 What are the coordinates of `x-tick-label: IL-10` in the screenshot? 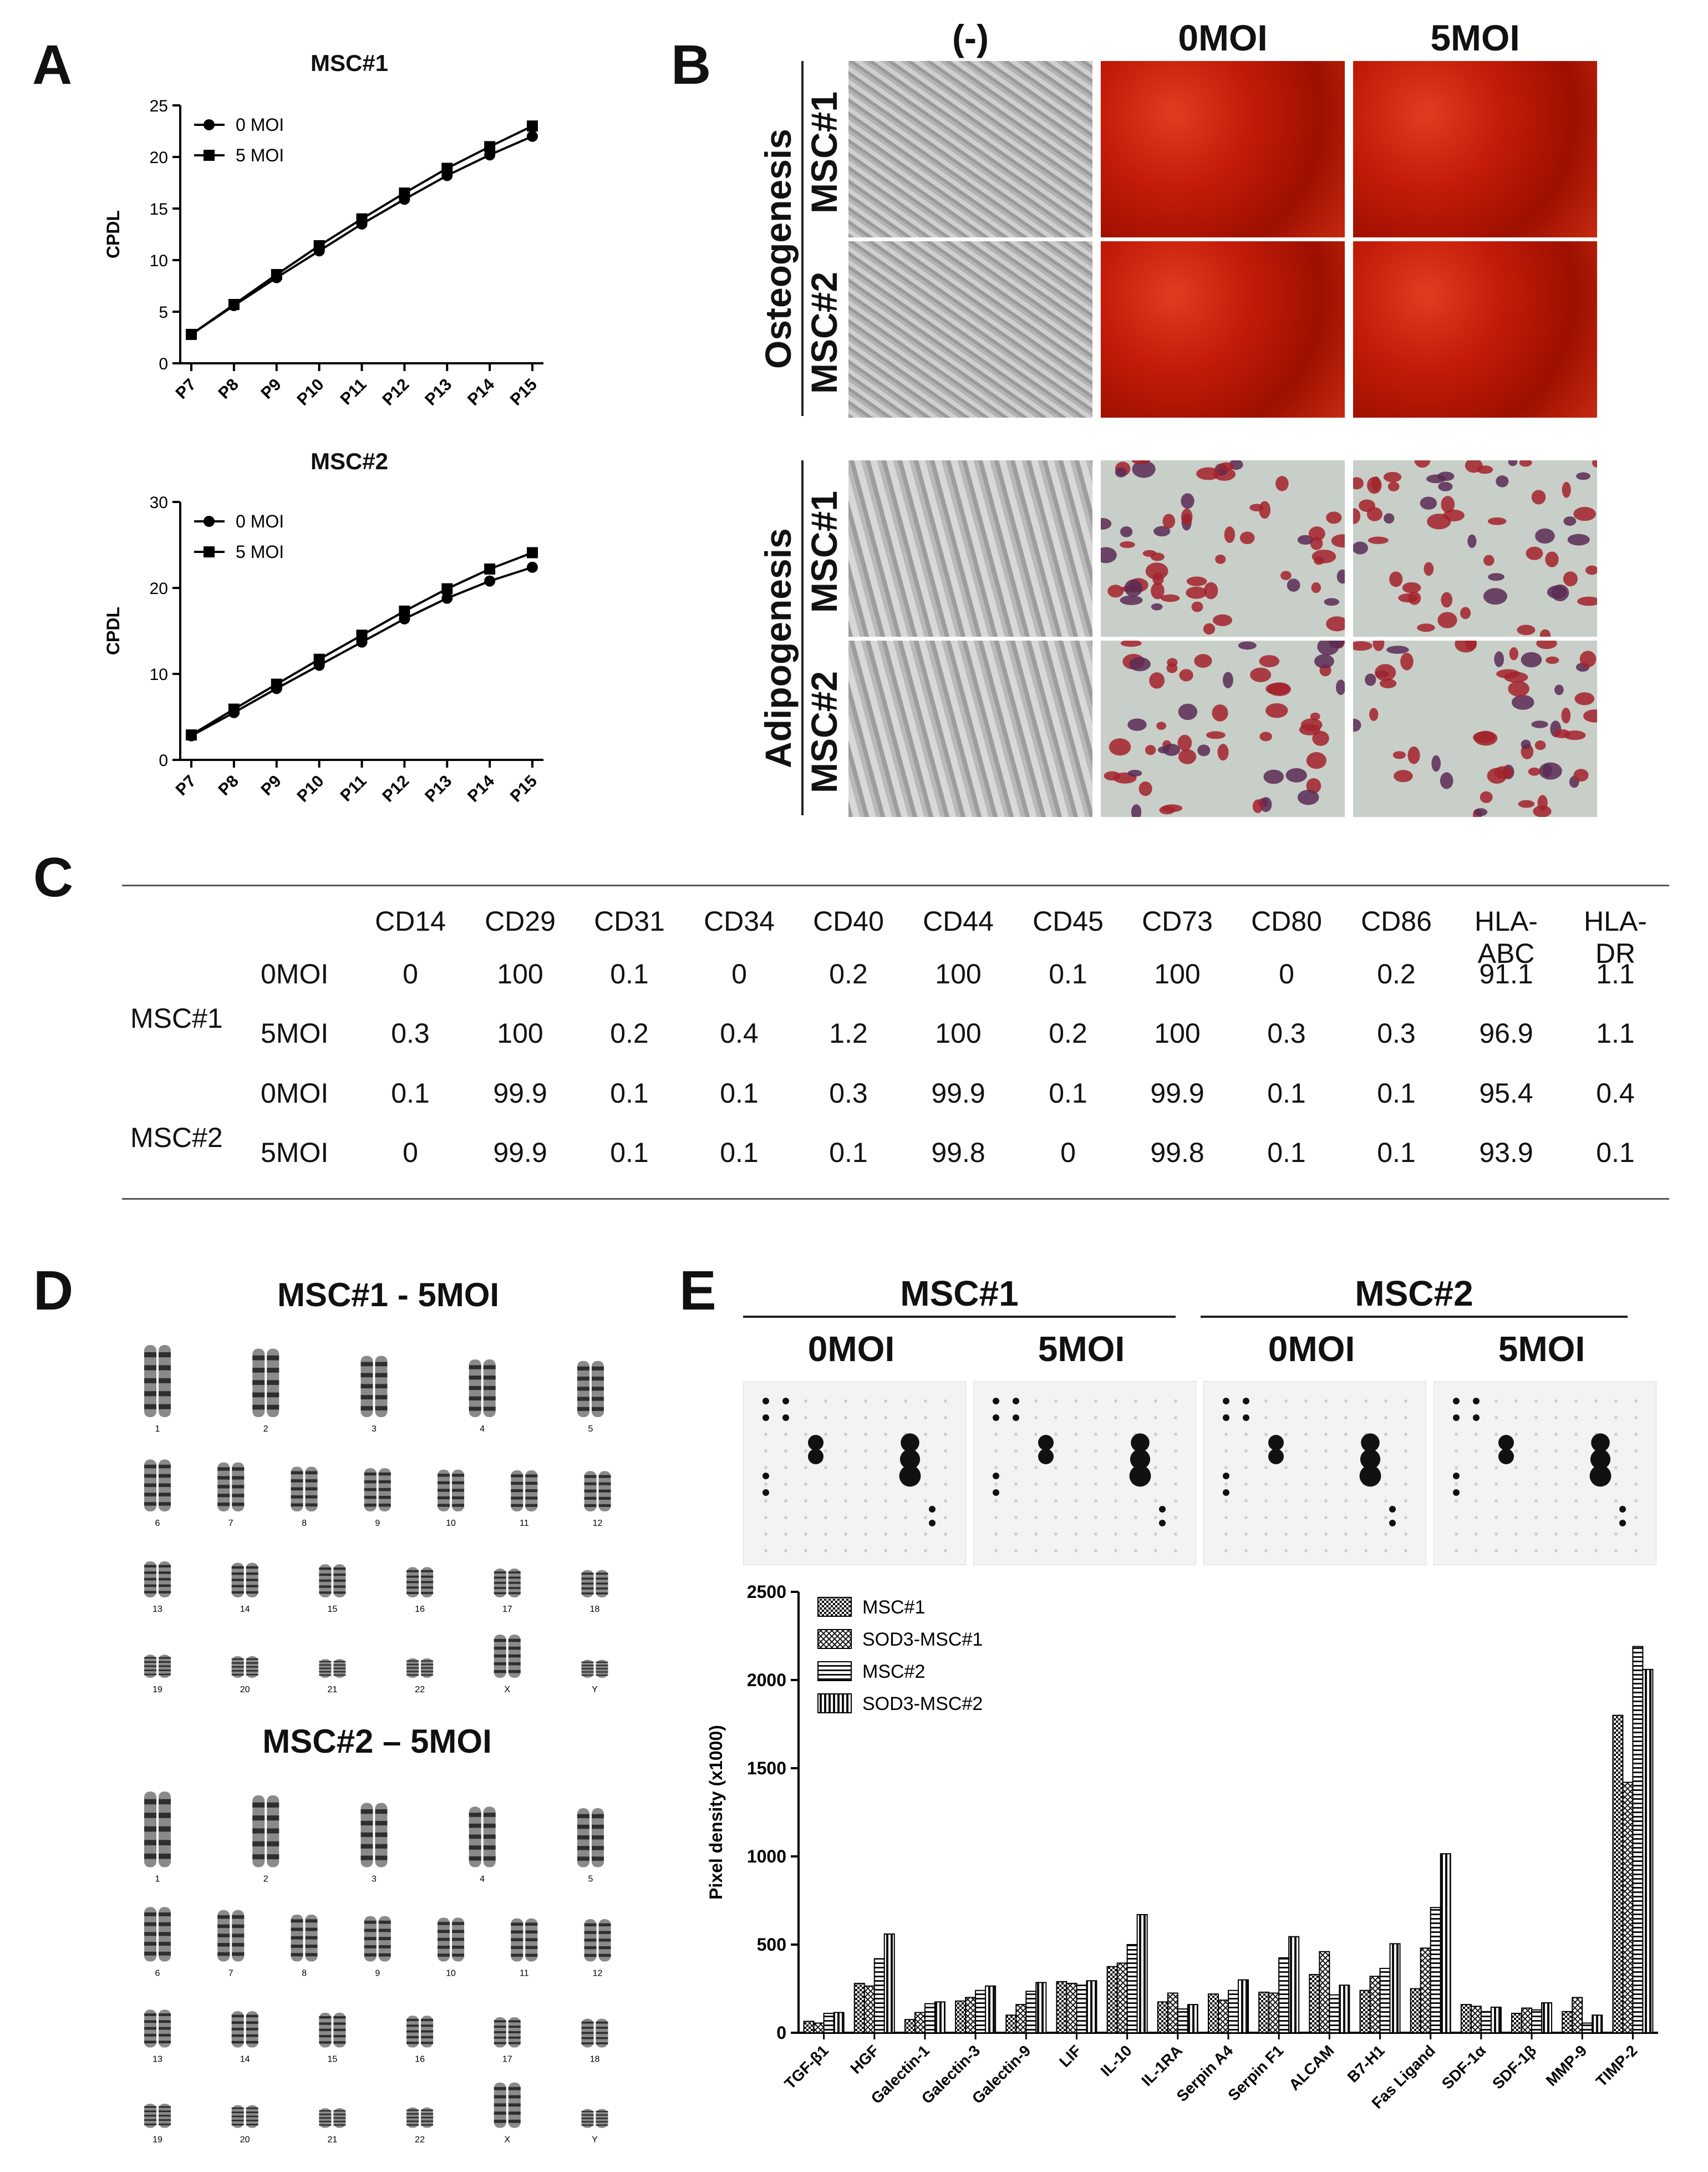 It's located at (1116, 2060).